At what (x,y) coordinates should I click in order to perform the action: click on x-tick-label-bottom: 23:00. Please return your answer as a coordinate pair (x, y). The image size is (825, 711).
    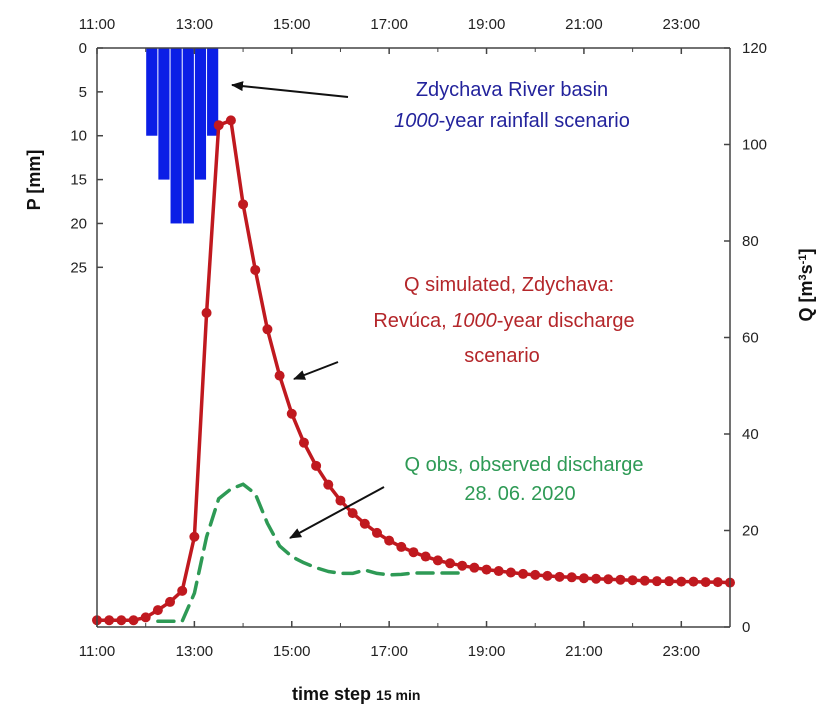
    Looking at the image, I should click on (682, 651).